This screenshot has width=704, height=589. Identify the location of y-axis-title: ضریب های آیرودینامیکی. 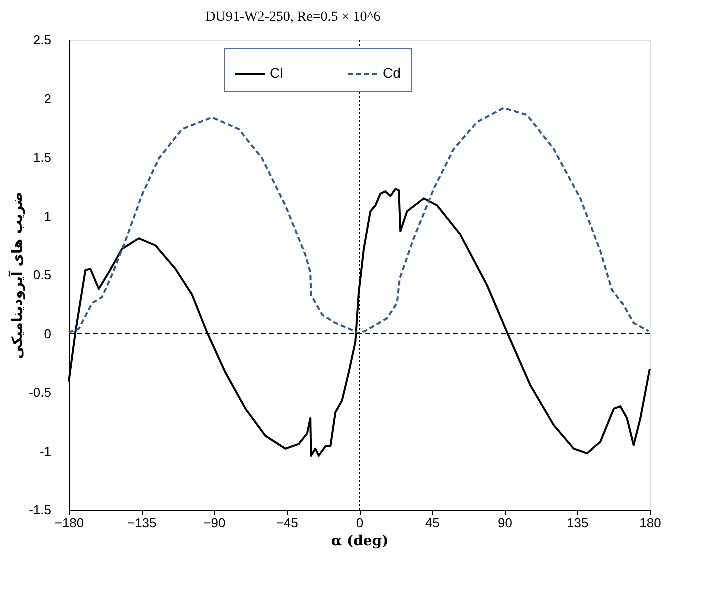
(17, 276).